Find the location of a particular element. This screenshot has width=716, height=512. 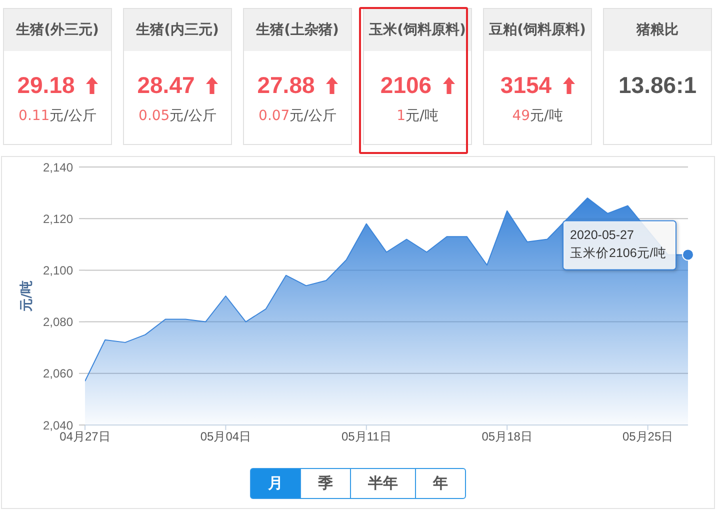

text: 年 is located at coordinates (440, 483).